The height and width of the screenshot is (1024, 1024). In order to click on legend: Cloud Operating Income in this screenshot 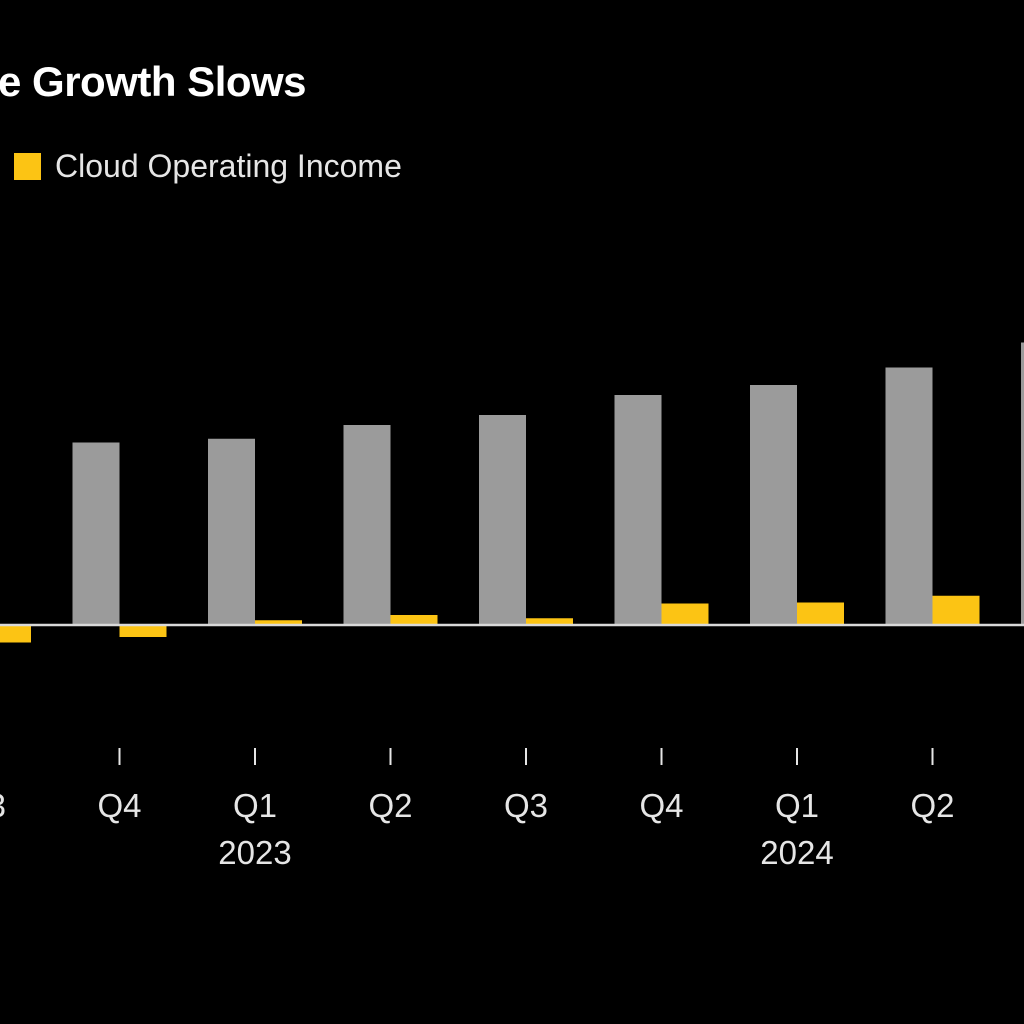, I will do `click(208, 166)`.